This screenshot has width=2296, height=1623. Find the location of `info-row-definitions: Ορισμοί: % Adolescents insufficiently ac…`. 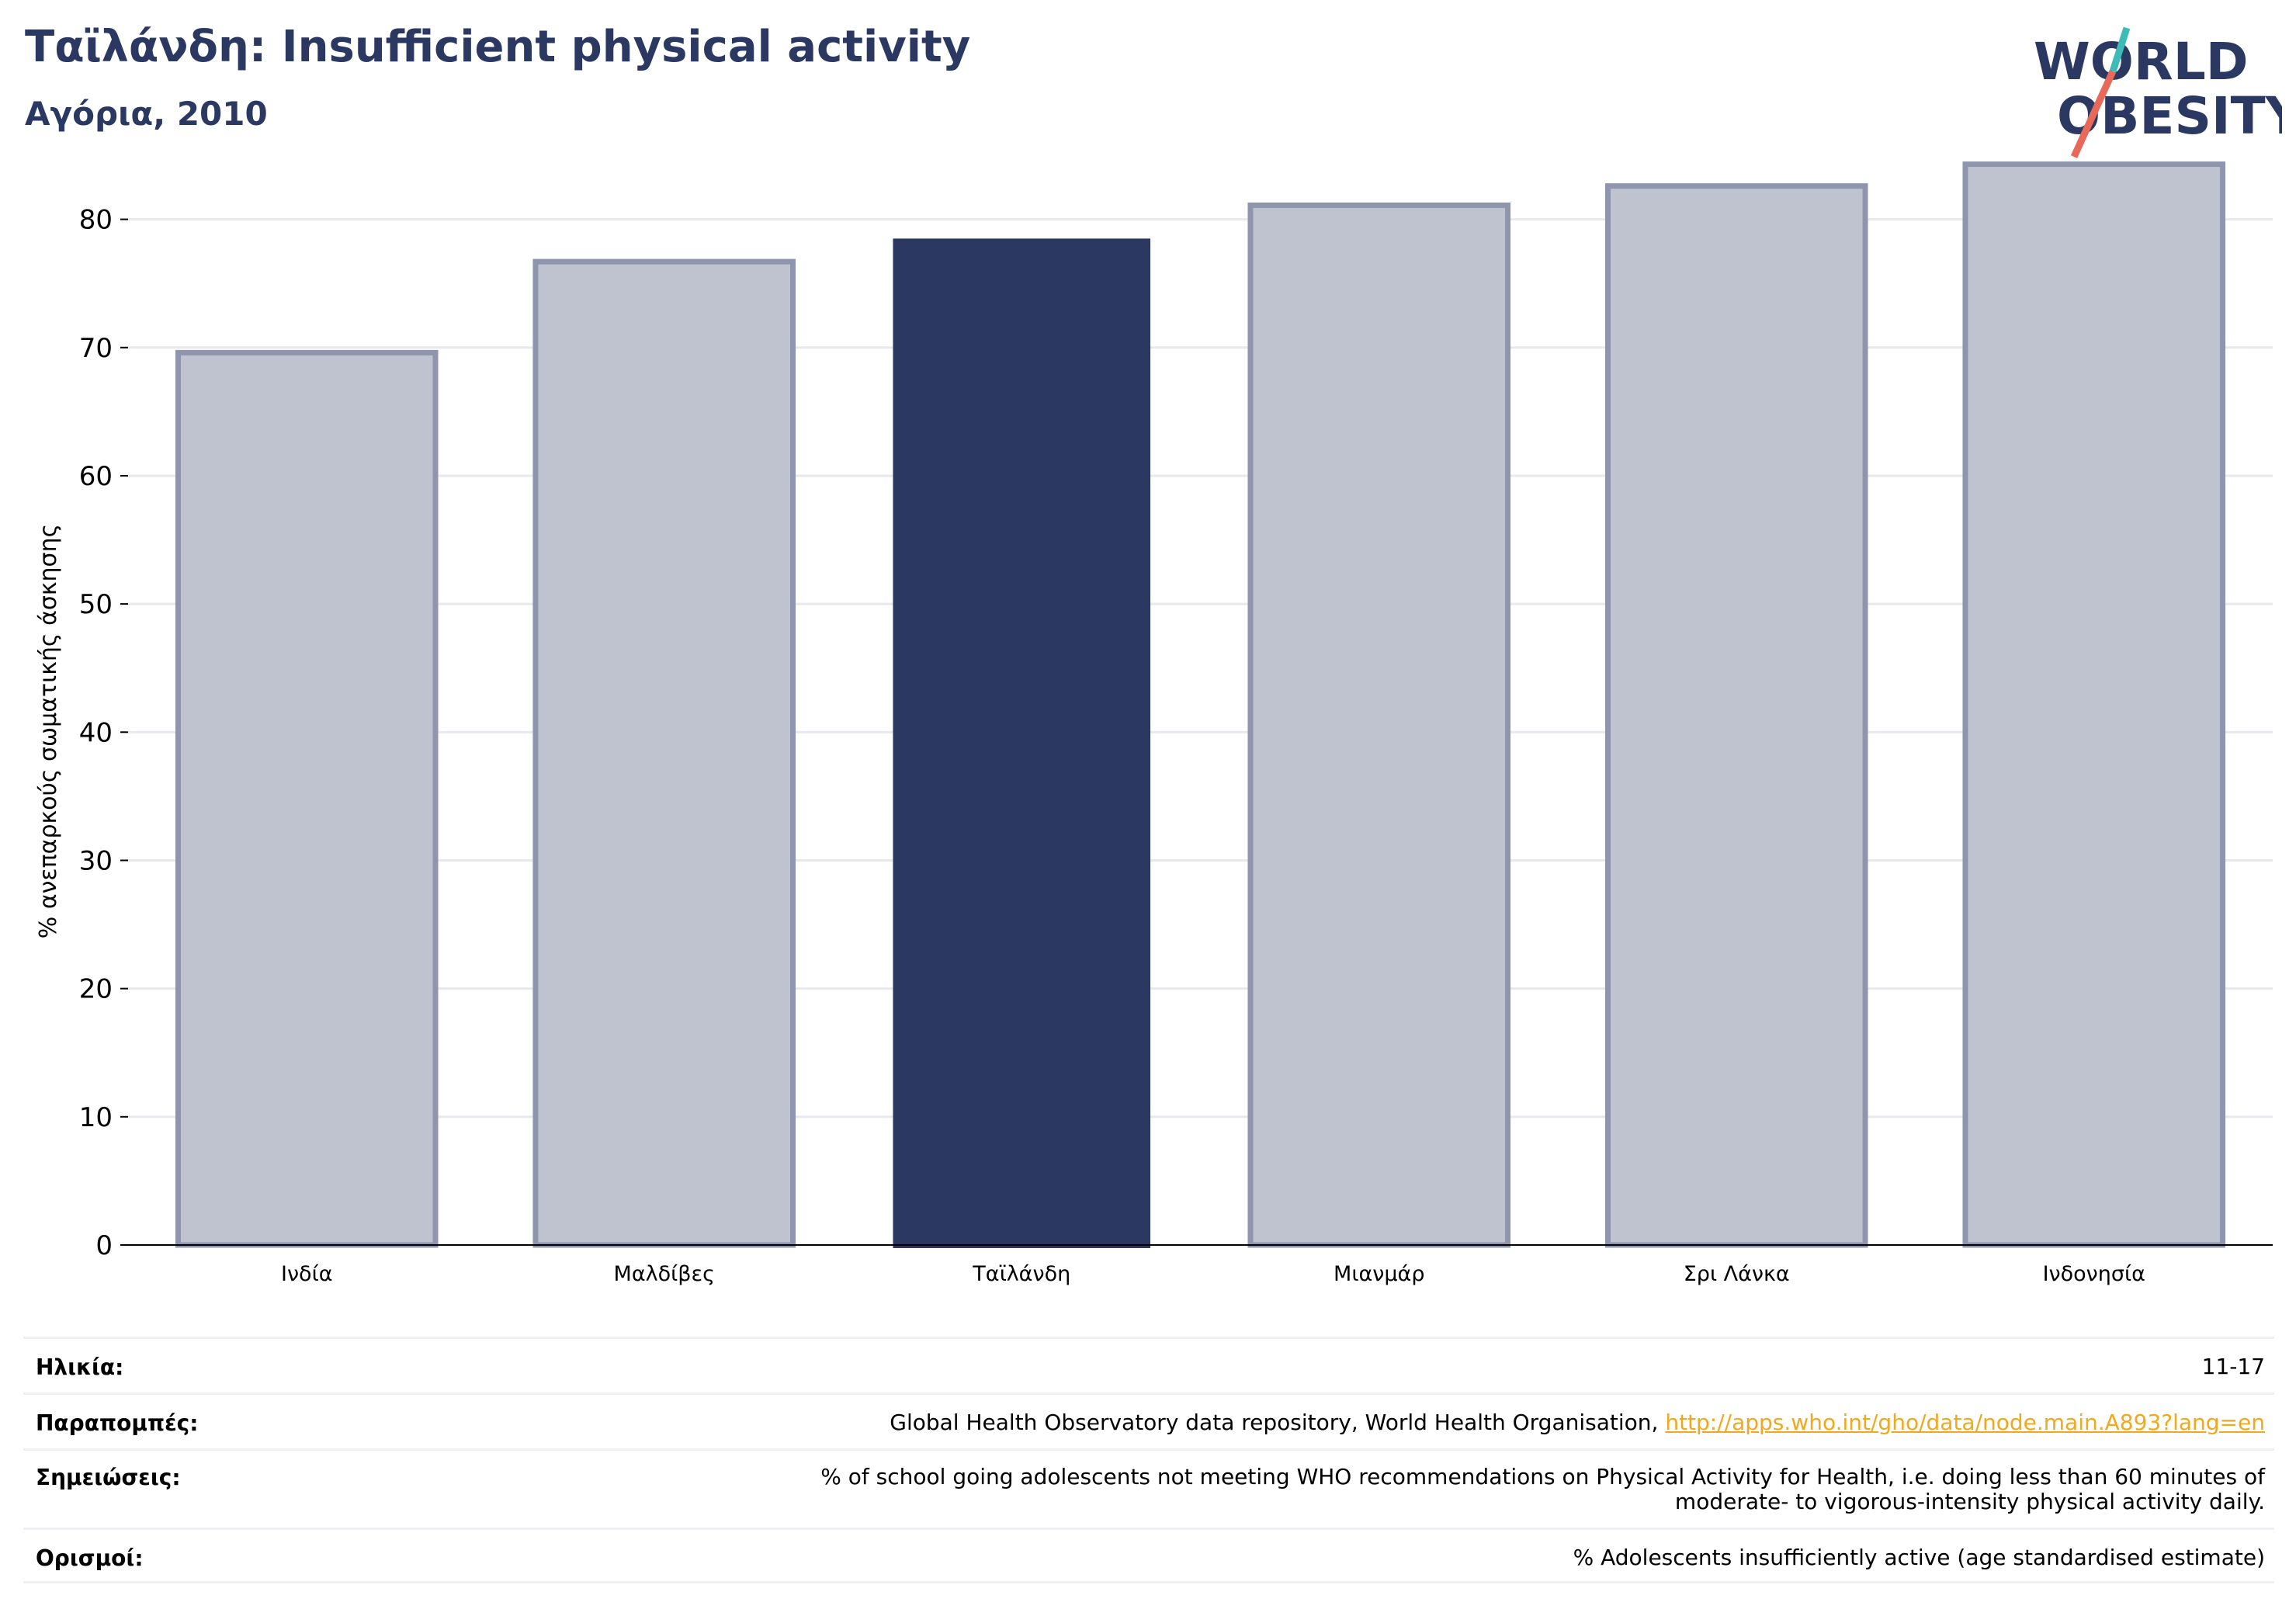

info-row-definitions: Ορισμοί: % Adolescents insufficiently ac… is located at coordinates (1148, 1555).